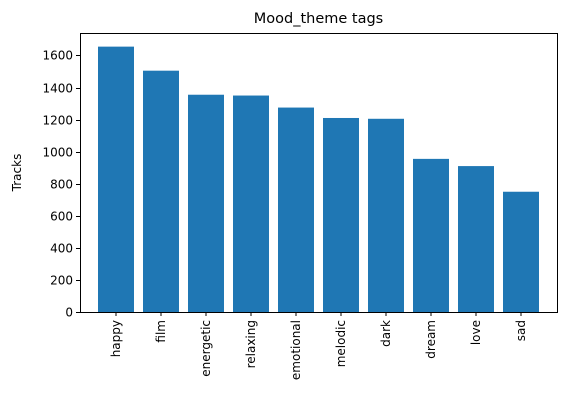  I want to click on bar-happy, so click(116, 179).